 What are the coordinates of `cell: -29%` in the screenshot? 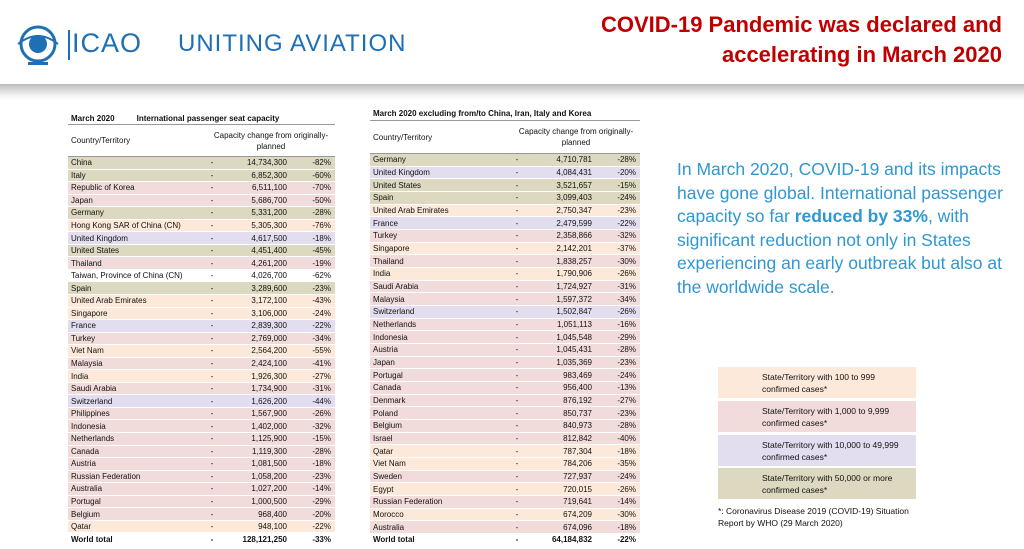 It's located at (321, 502).